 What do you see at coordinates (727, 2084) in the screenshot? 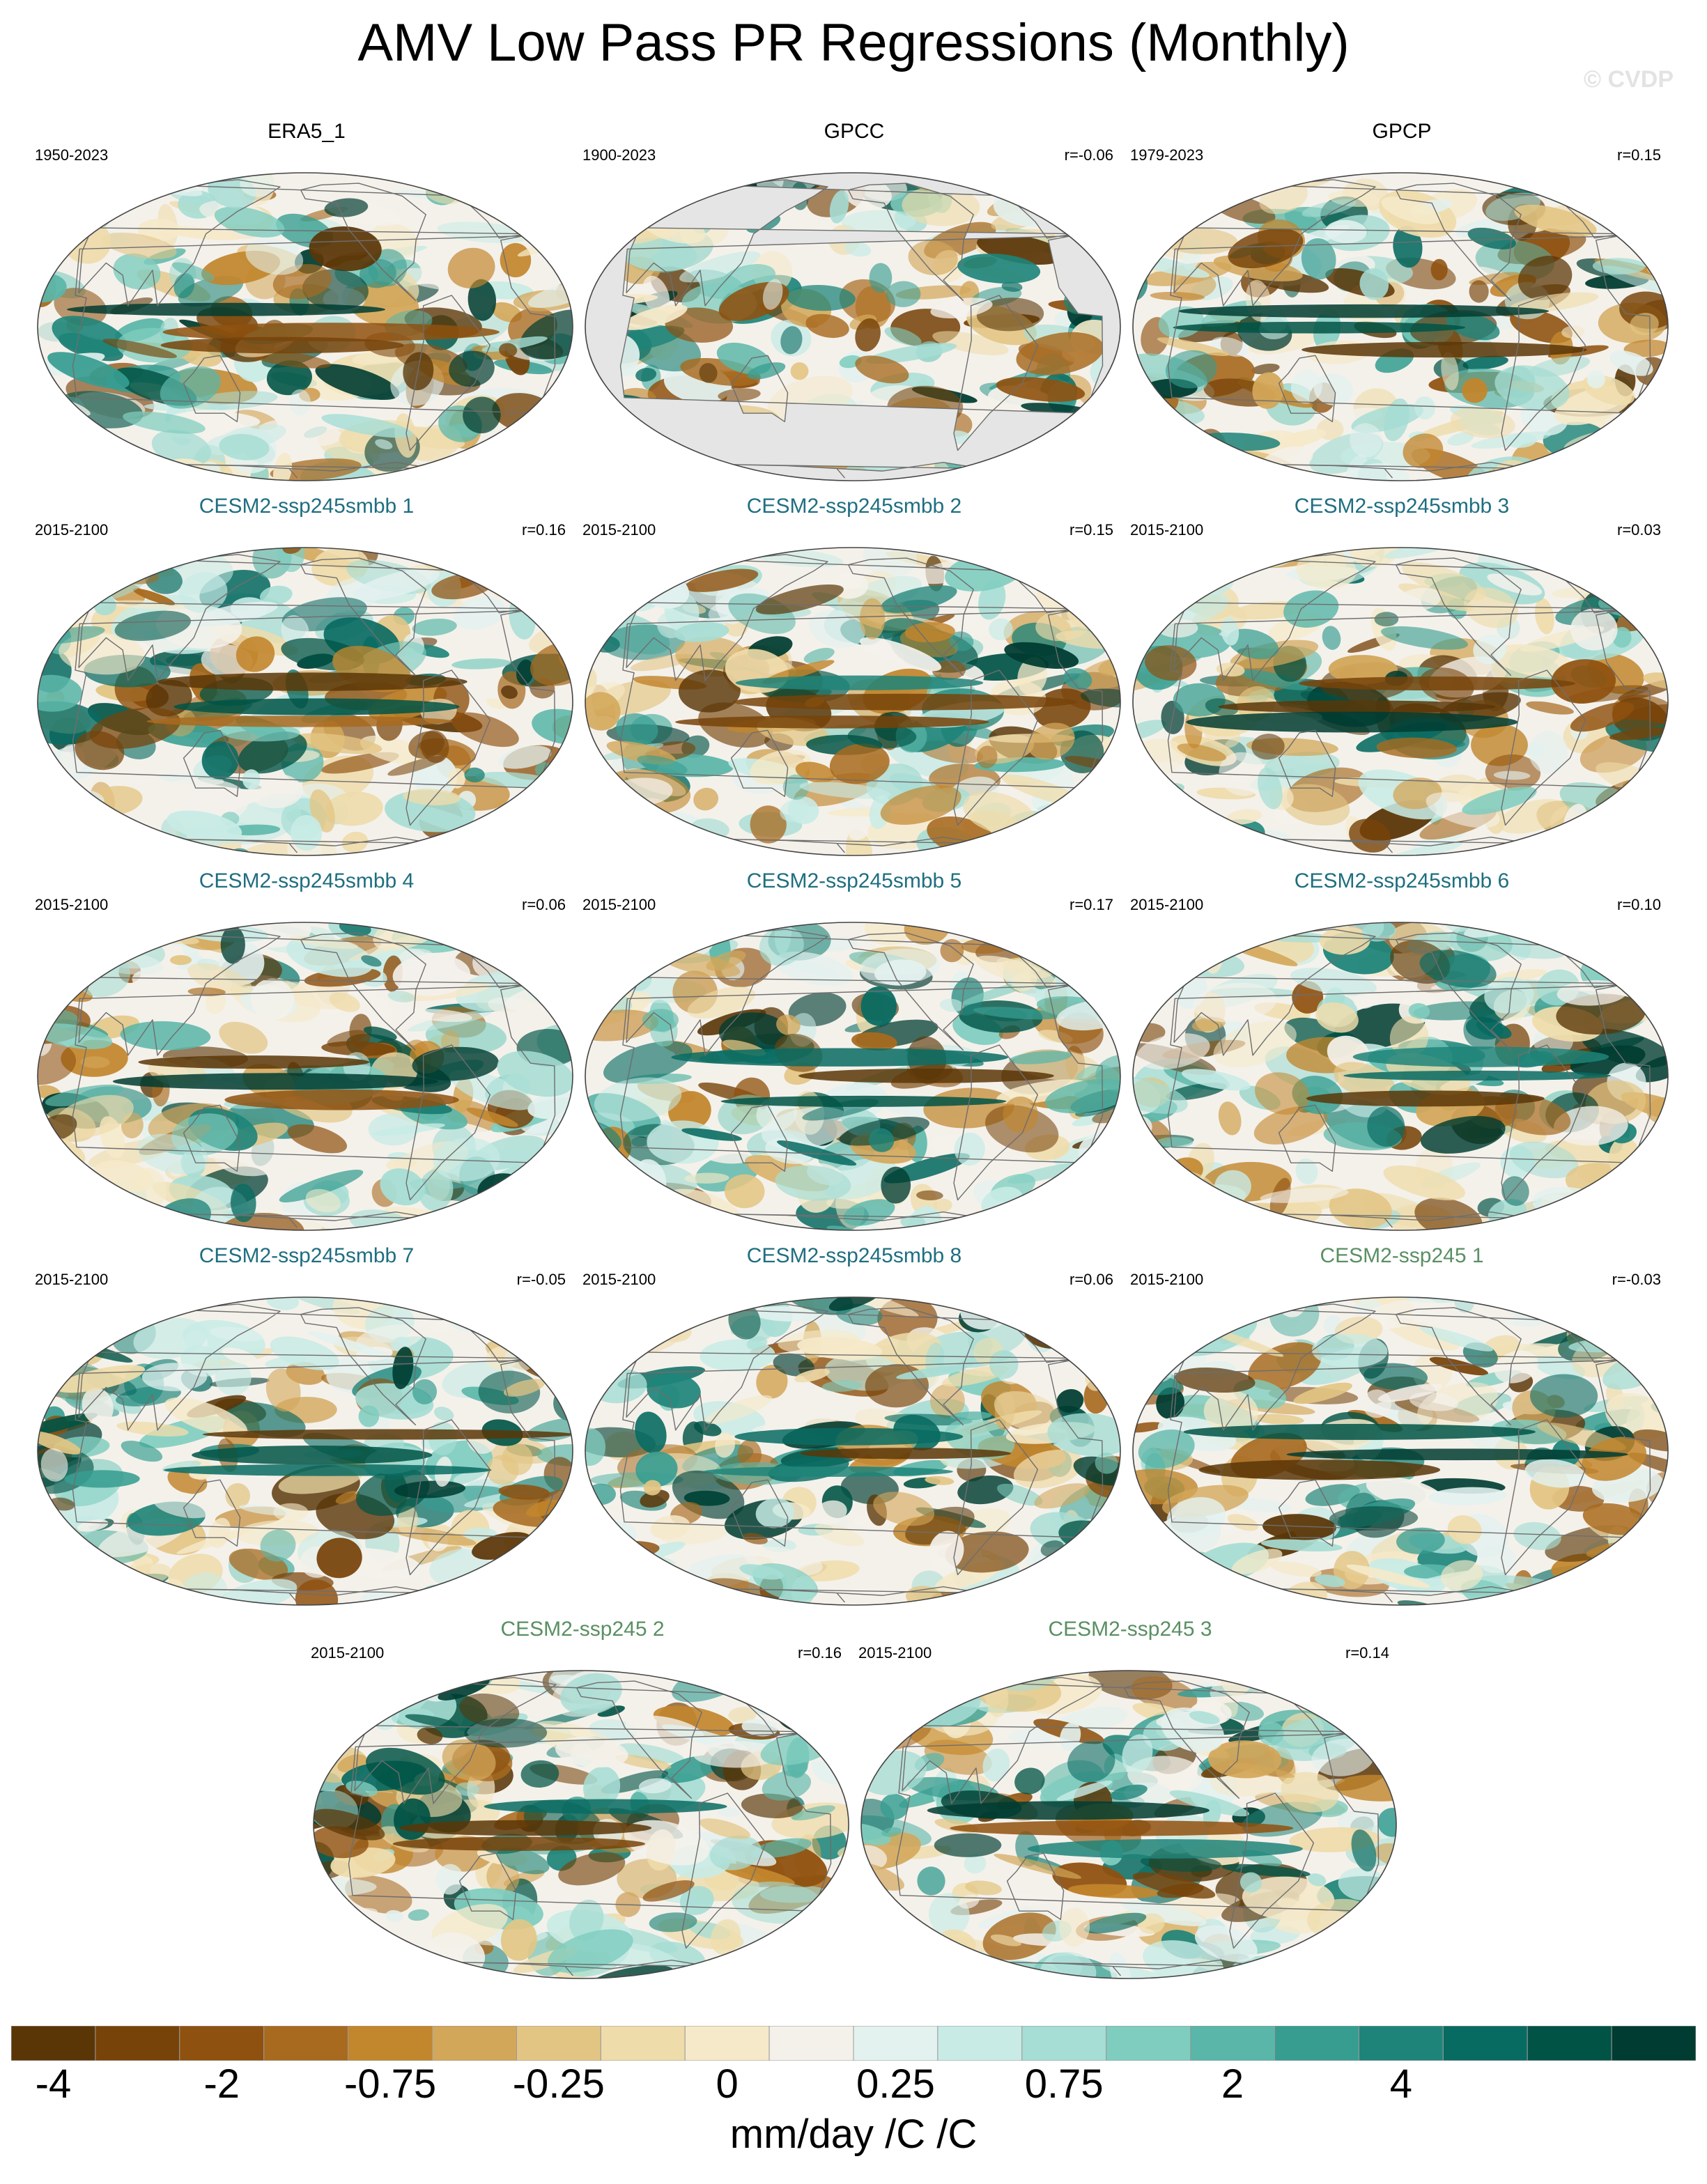
I see `colorbar-tick: 0` at bounding box center [727, 2084].